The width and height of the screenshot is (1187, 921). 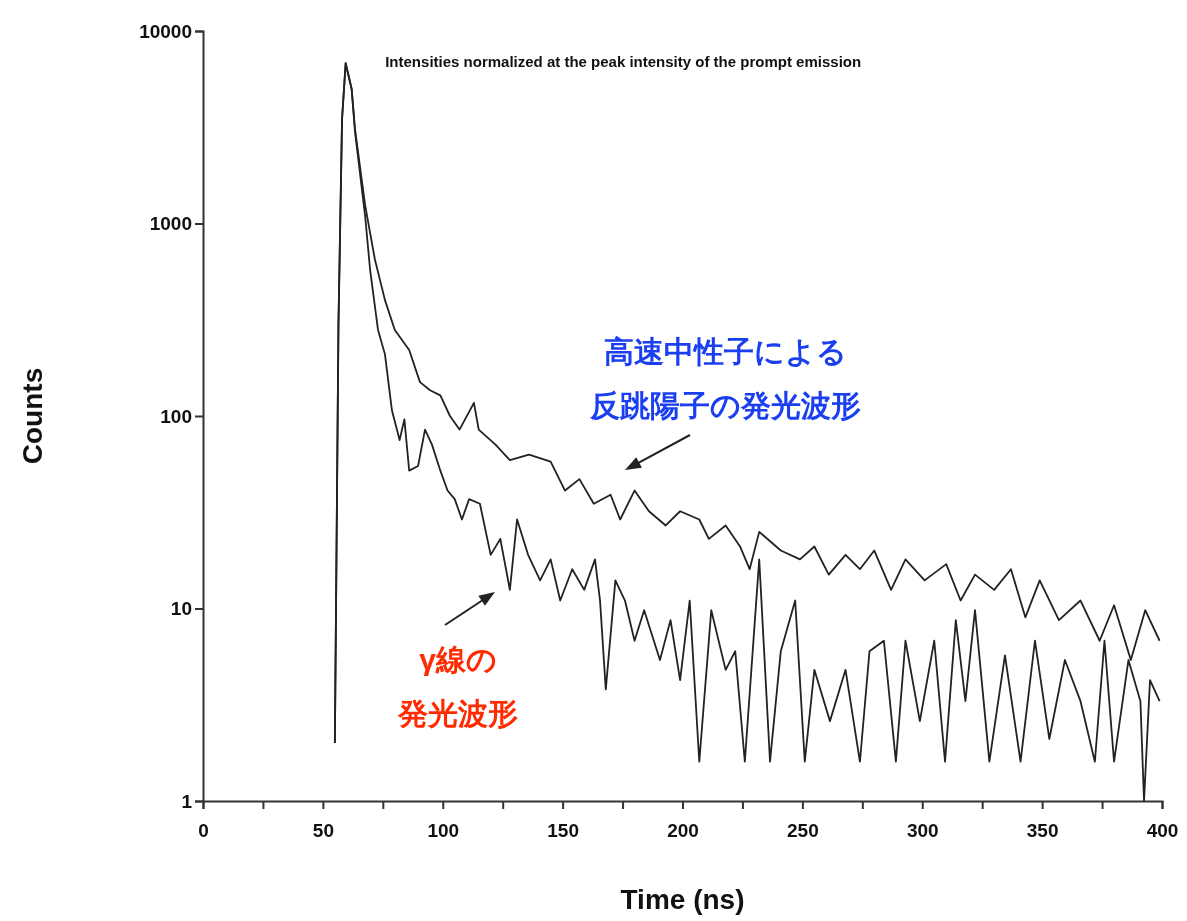 What do you see at coordinates (724, 378) in the screenshot?
I see `annotation: 高速中性子による反跳陽子の発光波形` at bounding box center [724, 378].